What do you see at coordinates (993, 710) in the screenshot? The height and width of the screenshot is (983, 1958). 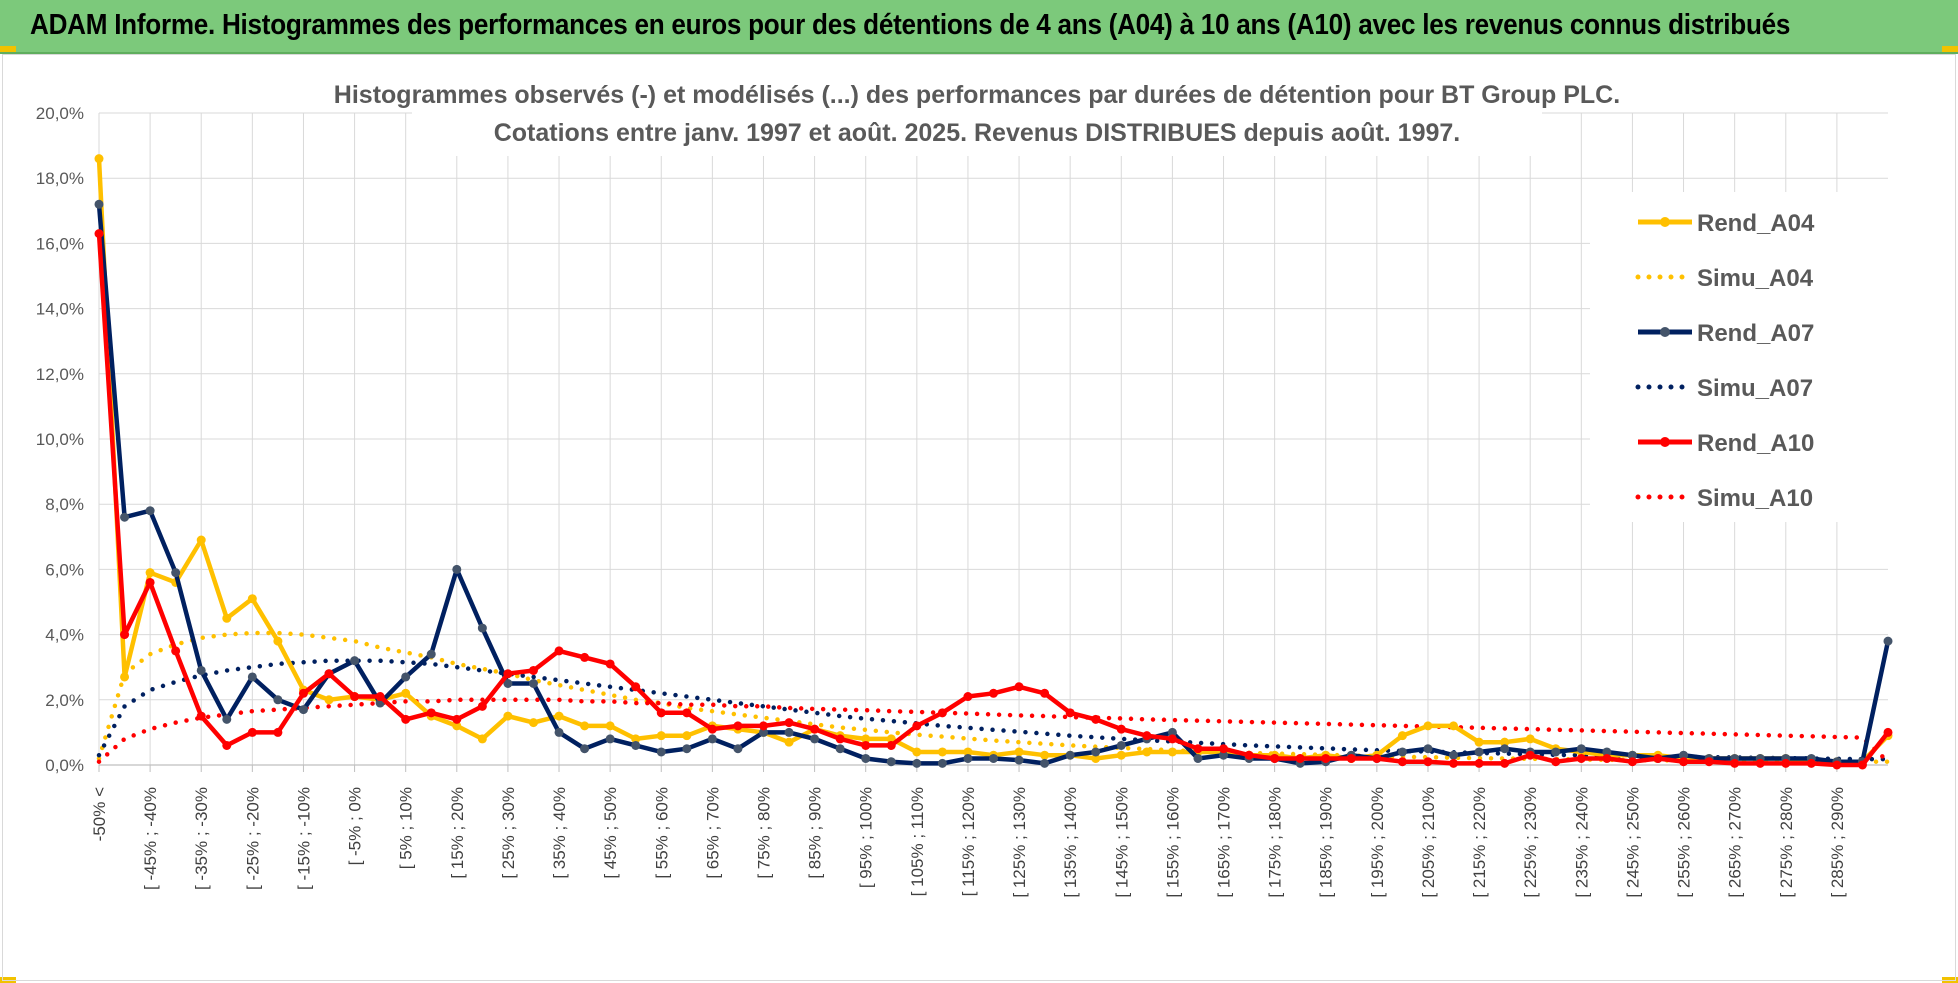 I see `series-line-simu-a07` at bounding box center [993, 710].